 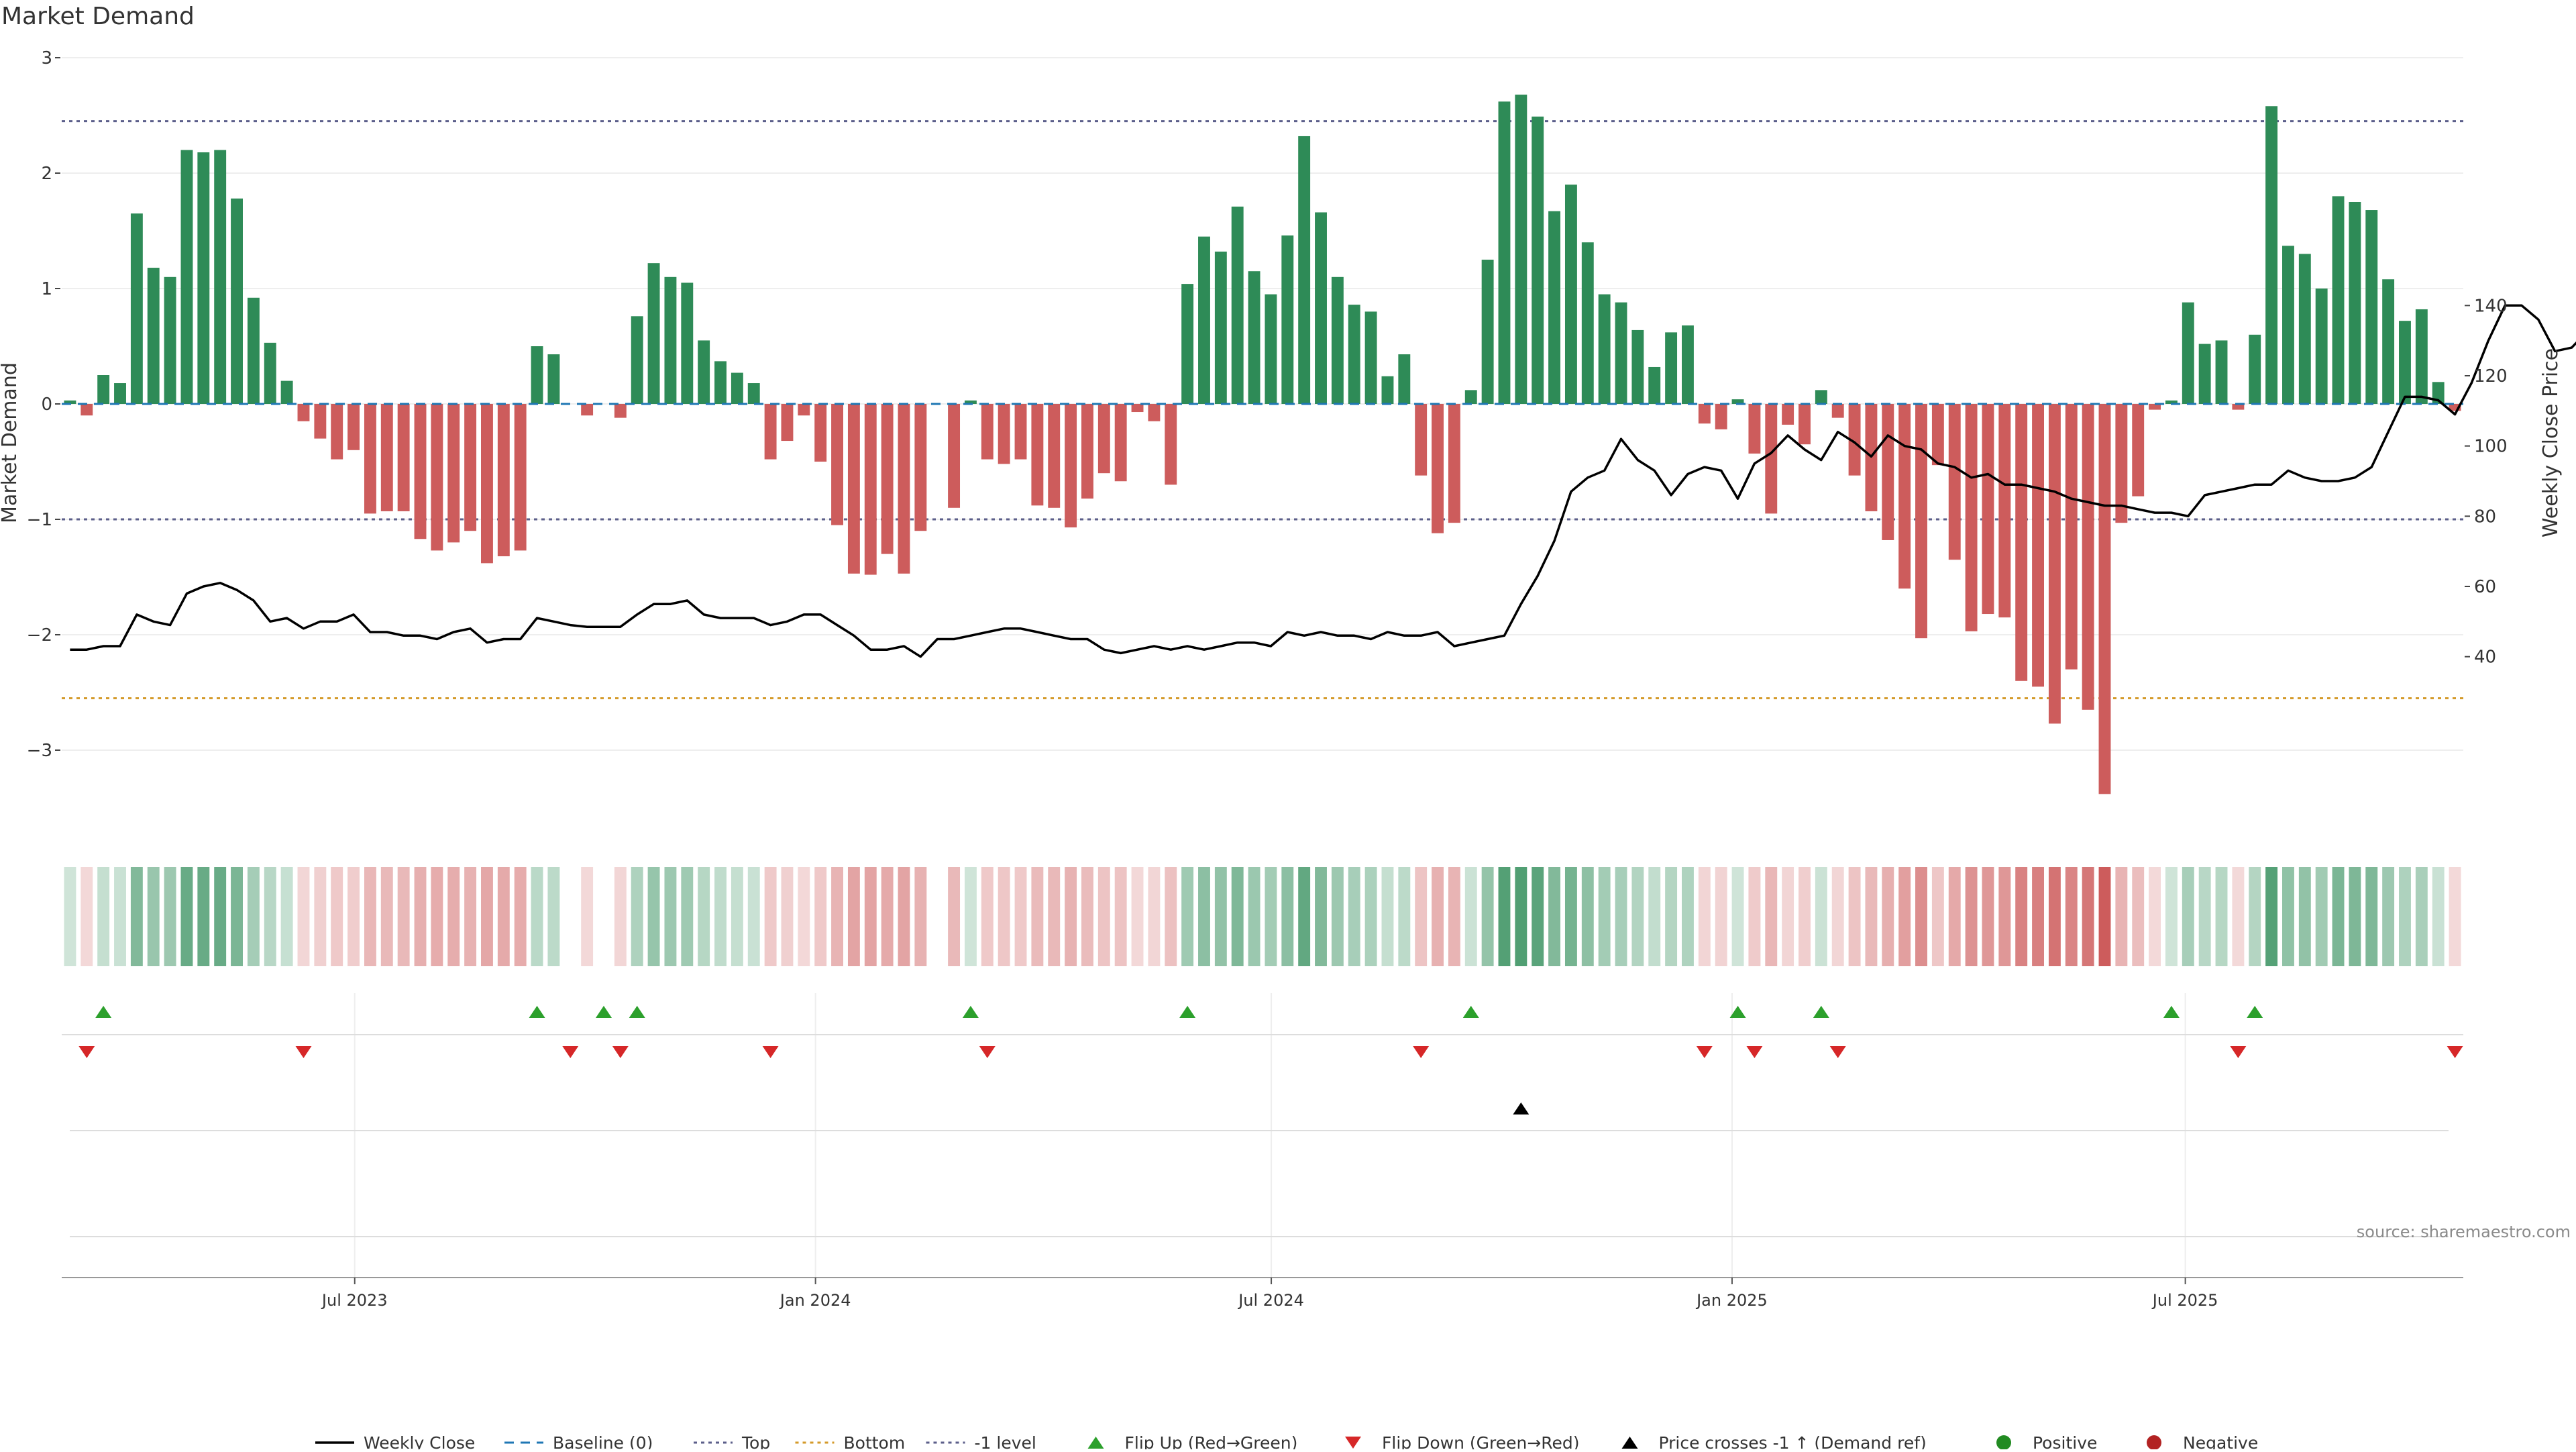 What do you see at coordinates (1211, 1441) in the screenshot?
I see `legend-label: Flip Up (Red→Green)` at bounding box center [1211, 1441].